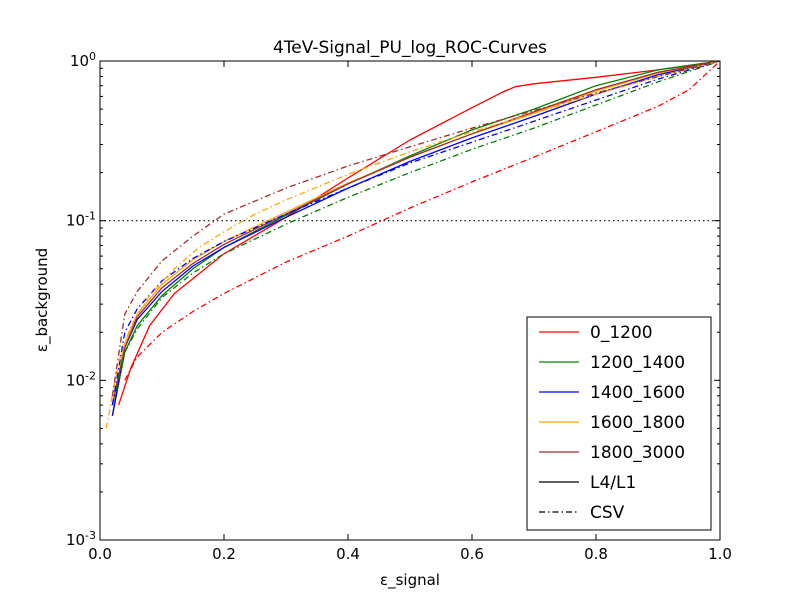  I want to click on legend-box, so click(619, 423).